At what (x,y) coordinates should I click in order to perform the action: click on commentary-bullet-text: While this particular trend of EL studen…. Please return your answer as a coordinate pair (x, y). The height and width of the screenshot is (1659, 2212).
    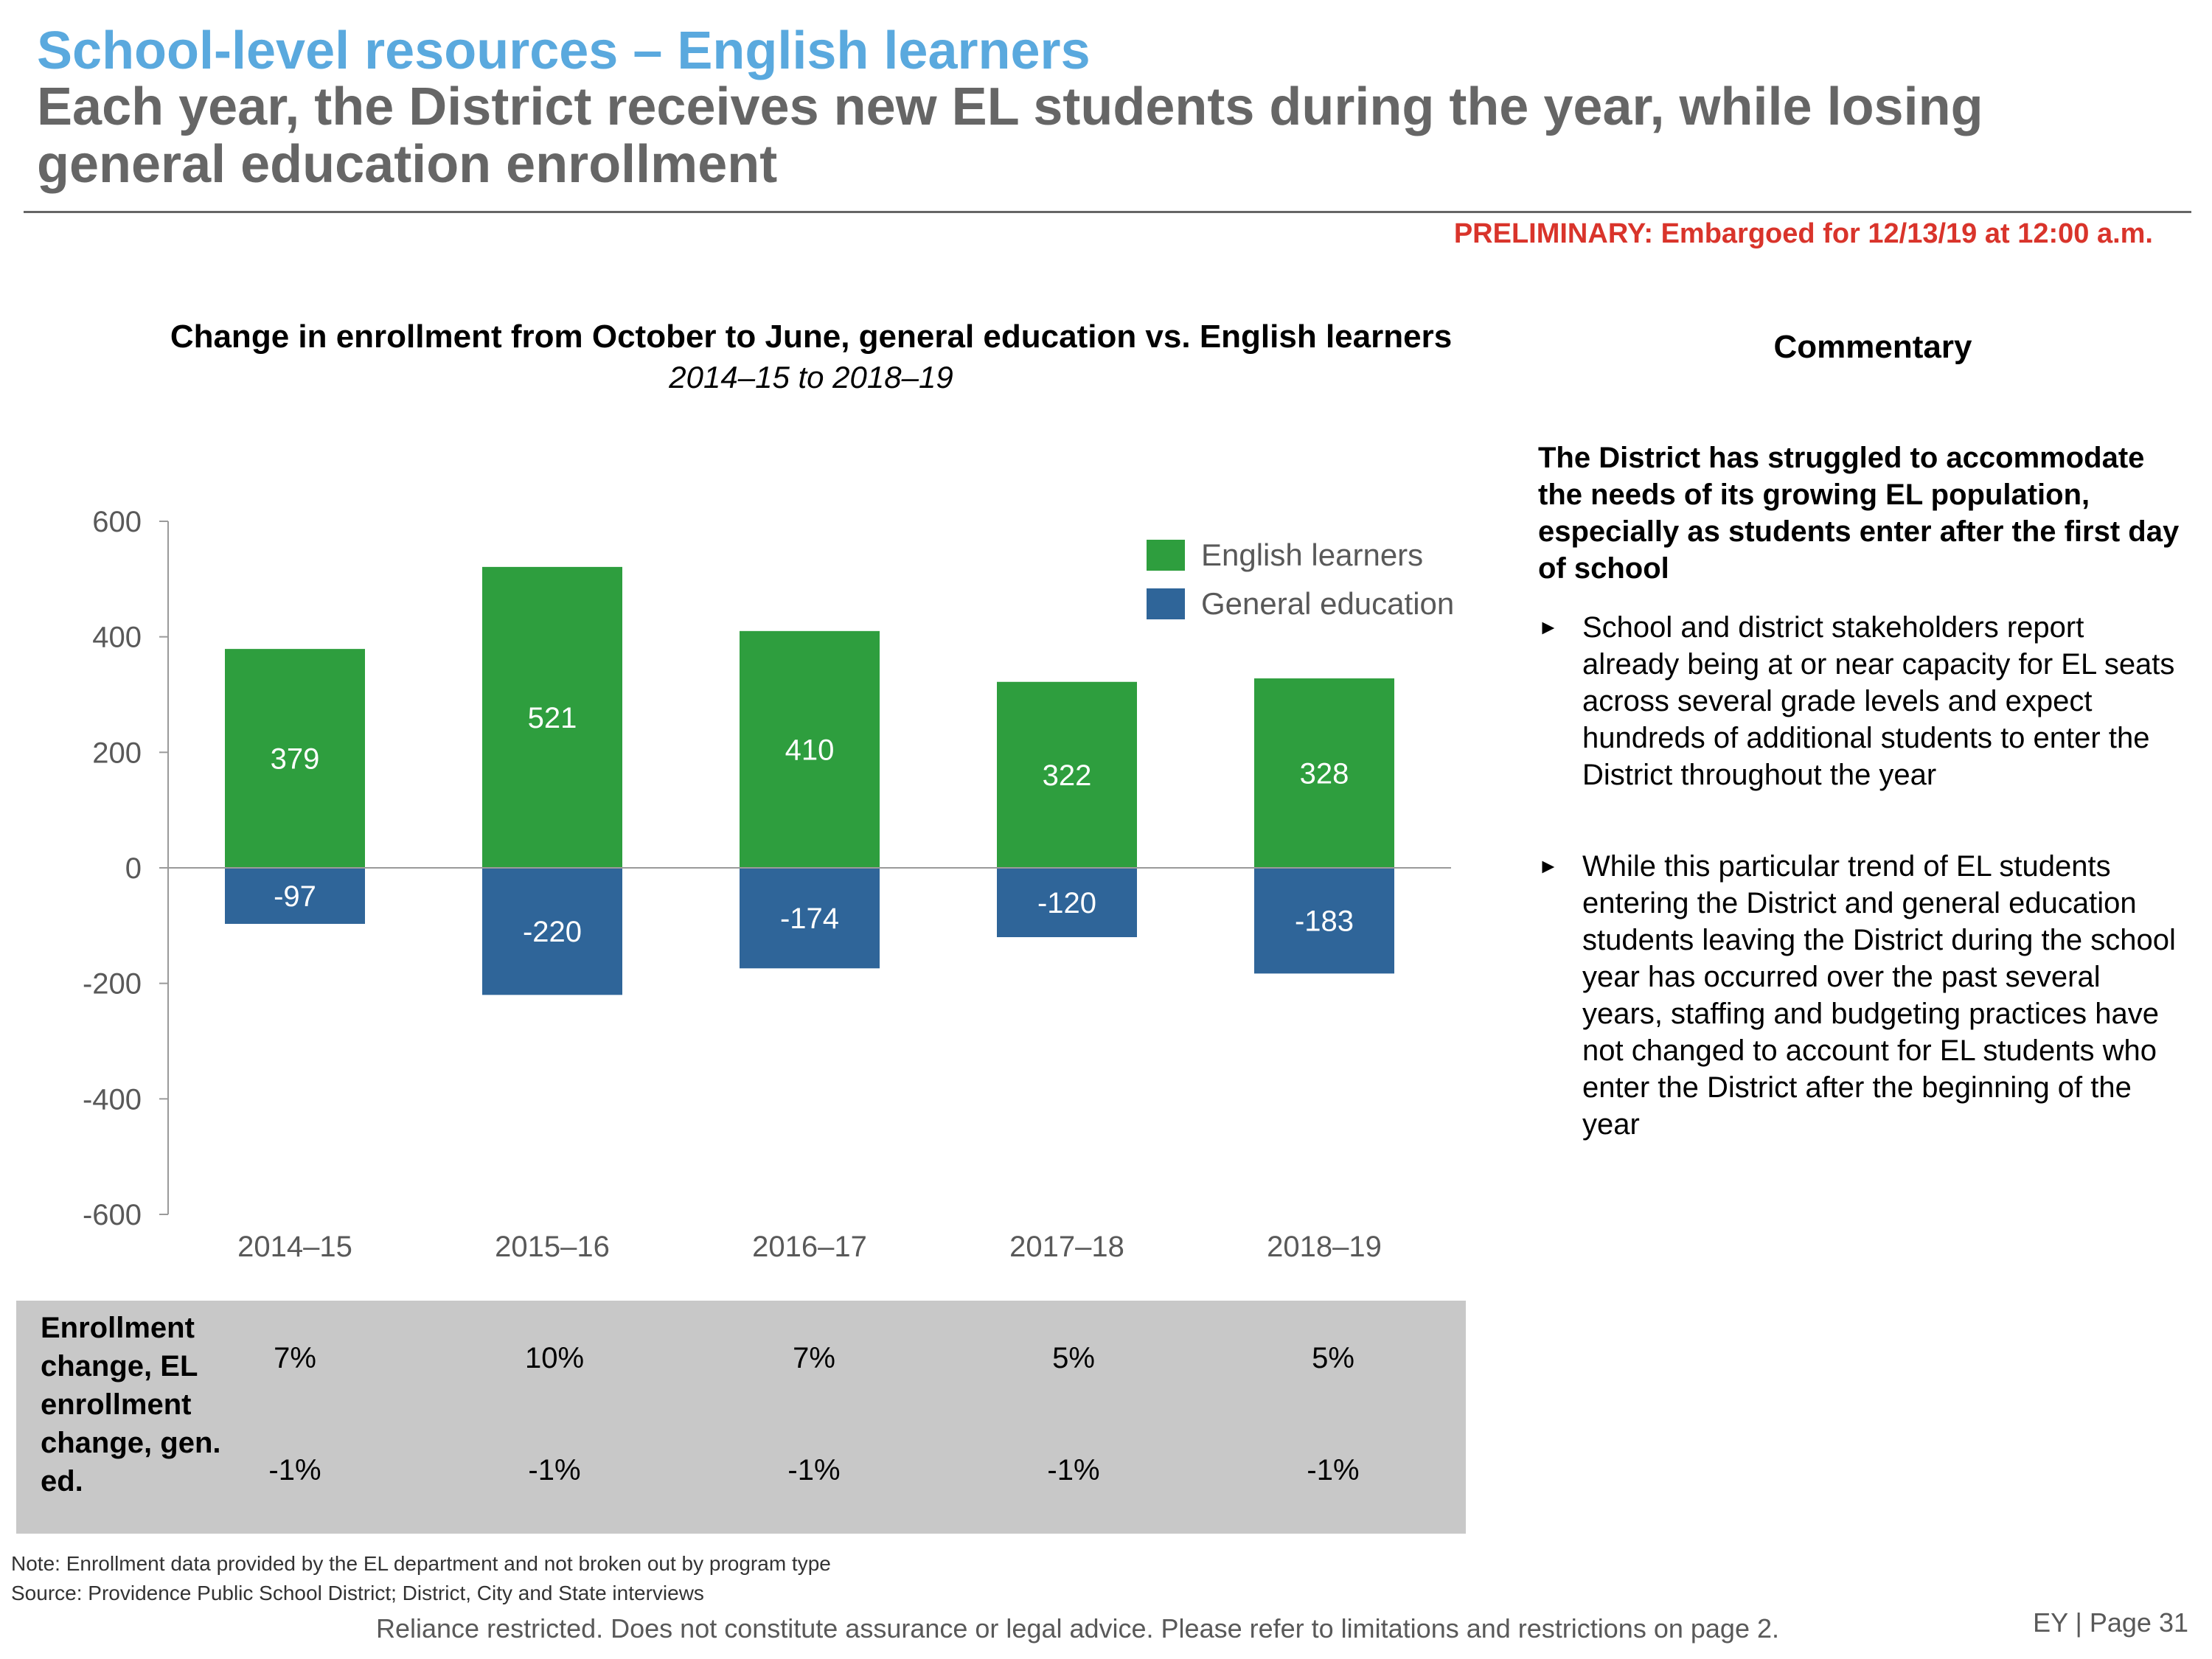
    Looking at the image, I should click on (1879, 995).